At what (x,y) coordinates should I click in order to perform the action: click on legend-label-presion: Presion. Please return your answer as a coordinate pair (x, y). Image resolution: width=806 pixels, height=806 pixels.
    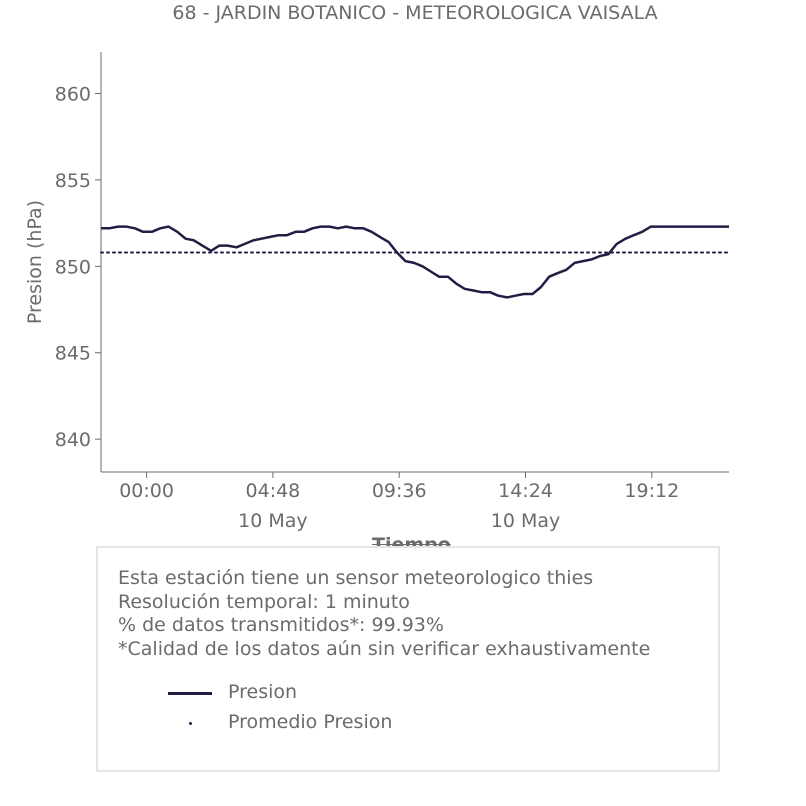
    Looking at the image, I should click on (263, 692).